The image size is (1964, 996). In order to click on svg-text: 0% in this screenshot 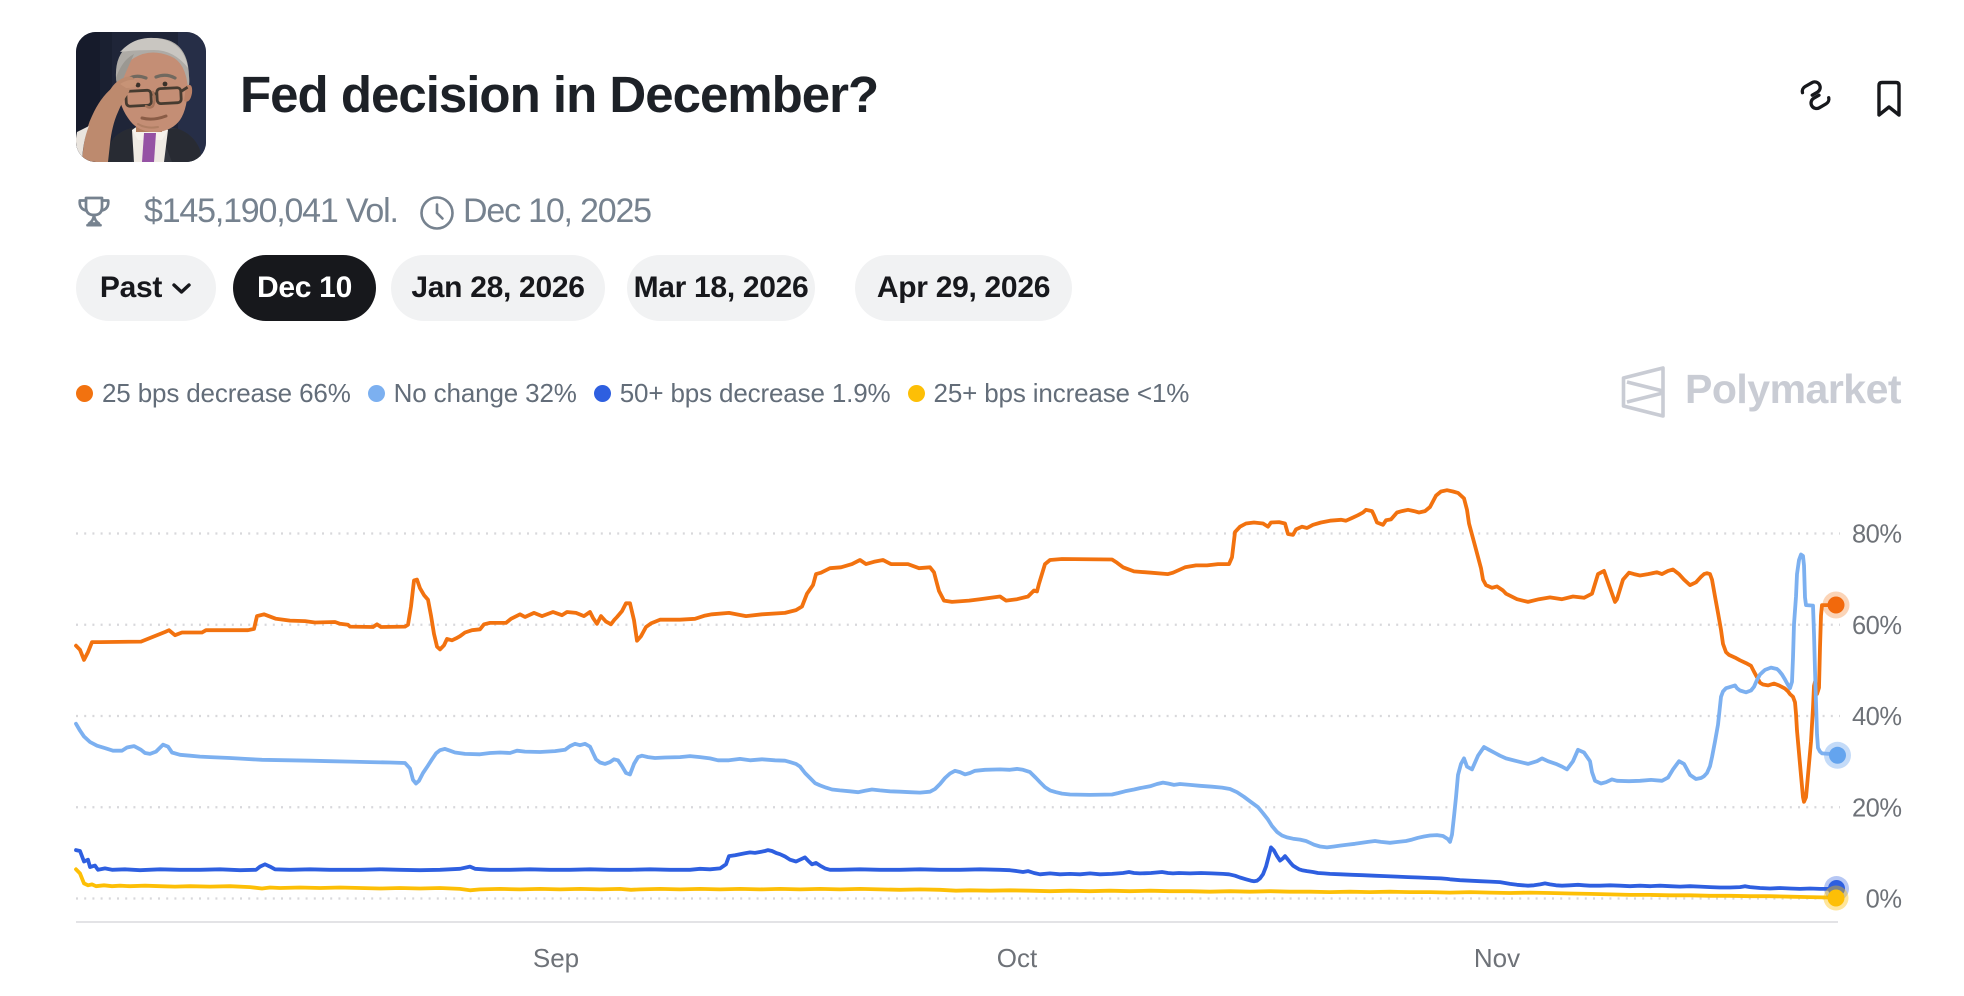, I will do `click(1884, 900)`.